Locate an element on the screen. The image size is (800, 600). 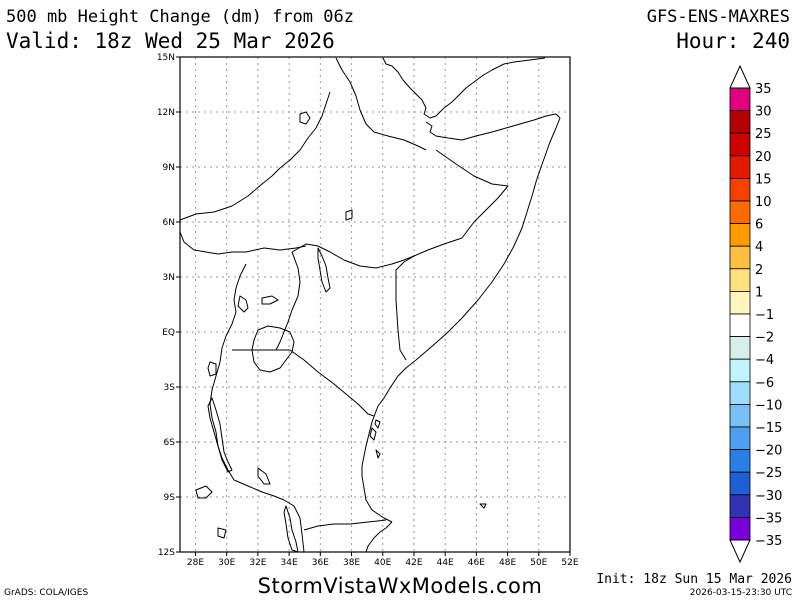
lon-tick-label: 30E is located at coordinates (226, 563).